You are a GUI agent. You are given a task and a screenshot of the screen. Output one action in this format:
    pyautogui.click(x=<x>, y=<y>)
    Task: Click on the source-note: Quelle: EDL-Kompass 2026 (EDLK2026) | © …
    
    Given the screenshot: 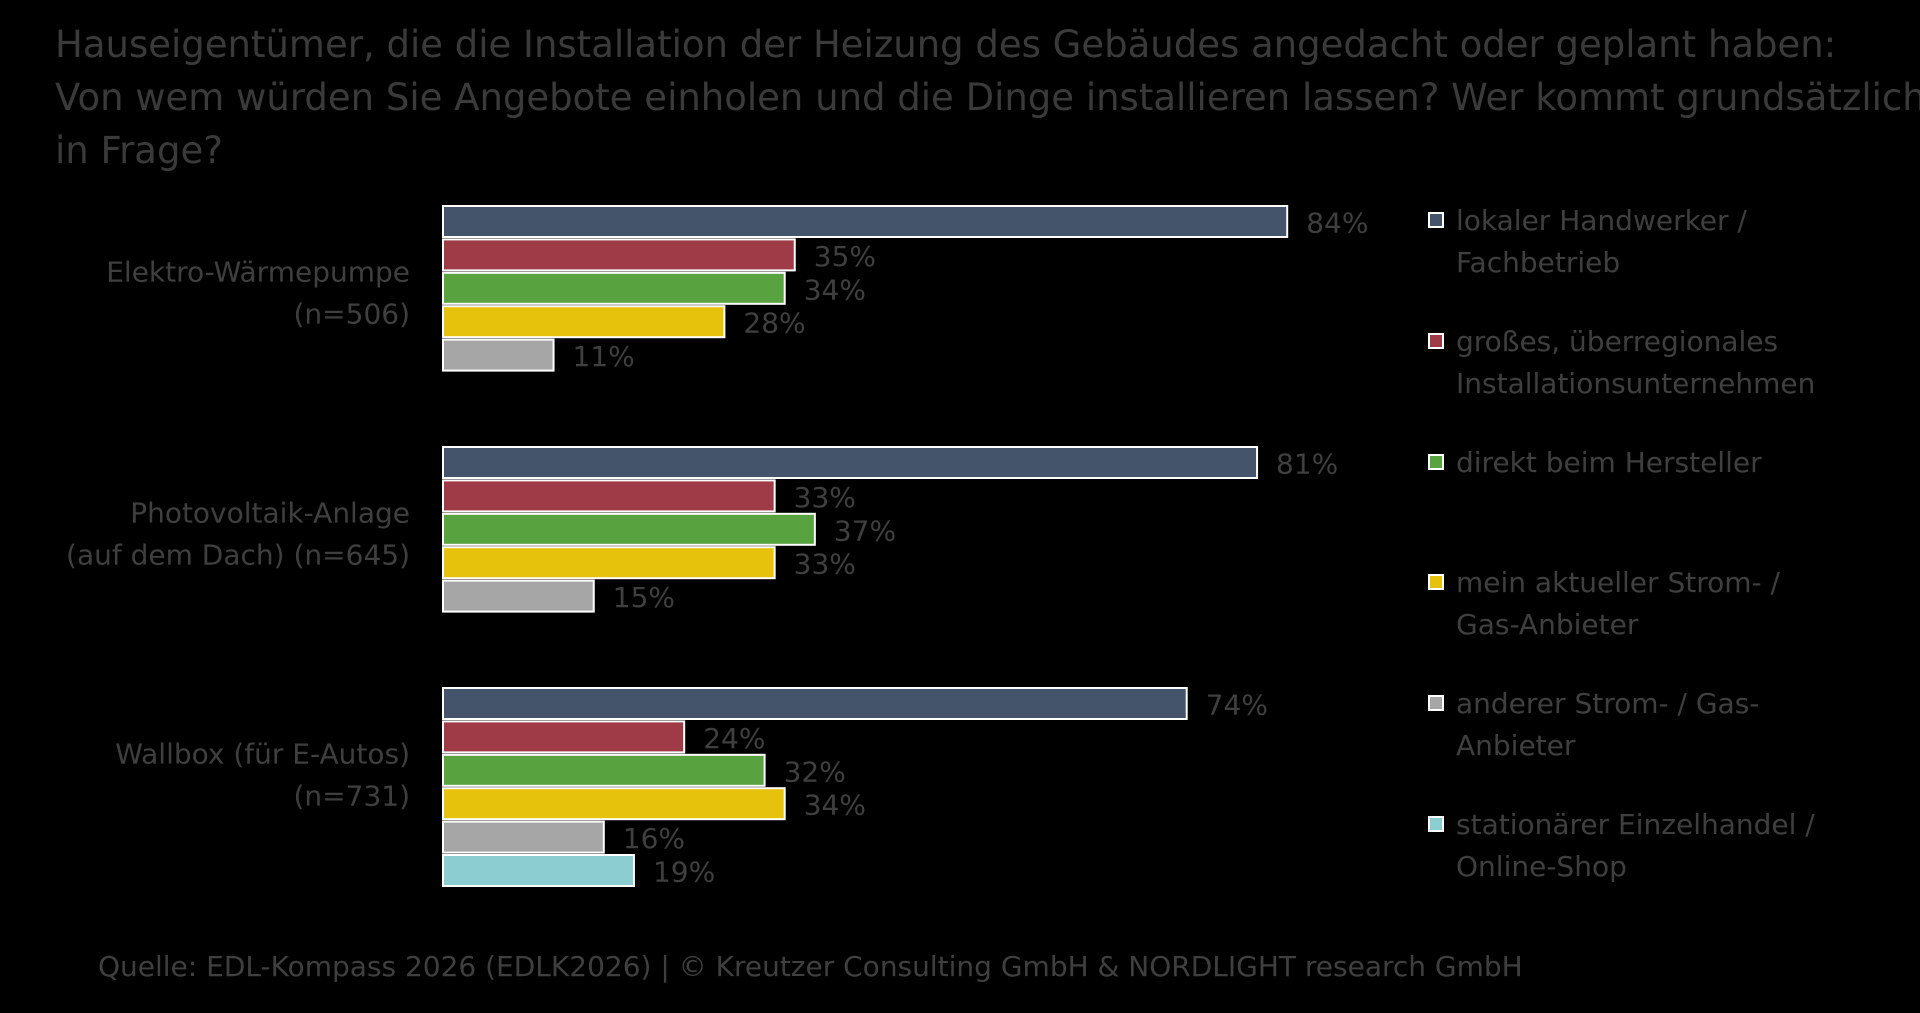 What is the action you would take?
    pyautogui.click(x=810, y=966)
    